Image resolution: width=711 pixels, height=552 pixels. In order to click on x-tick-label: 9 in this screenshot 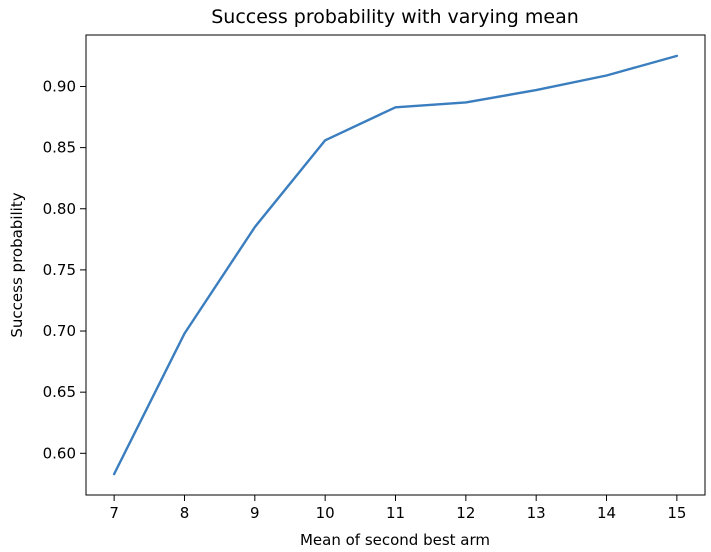, I will do `click(255, 513)`.